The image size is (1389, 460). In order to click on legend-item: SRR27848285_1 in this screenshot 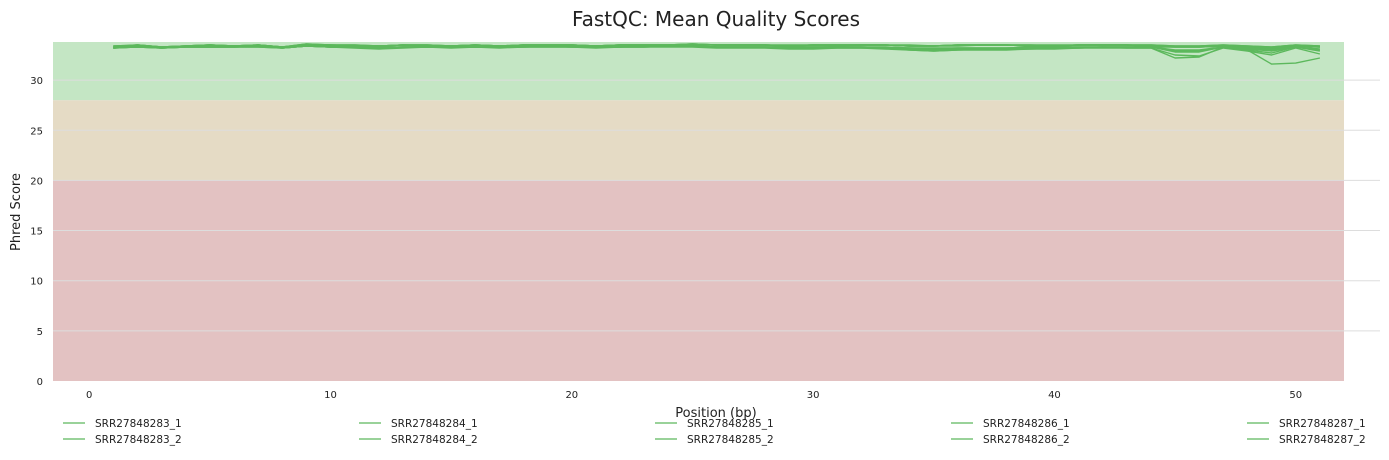, I will do `click(714, 424)`.